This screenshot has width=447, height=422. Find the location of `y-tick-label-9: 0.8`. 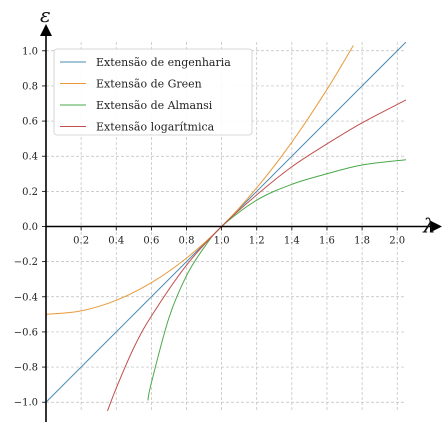

y-tick-label-9: 0.8 is located at coordinates (30, 86).